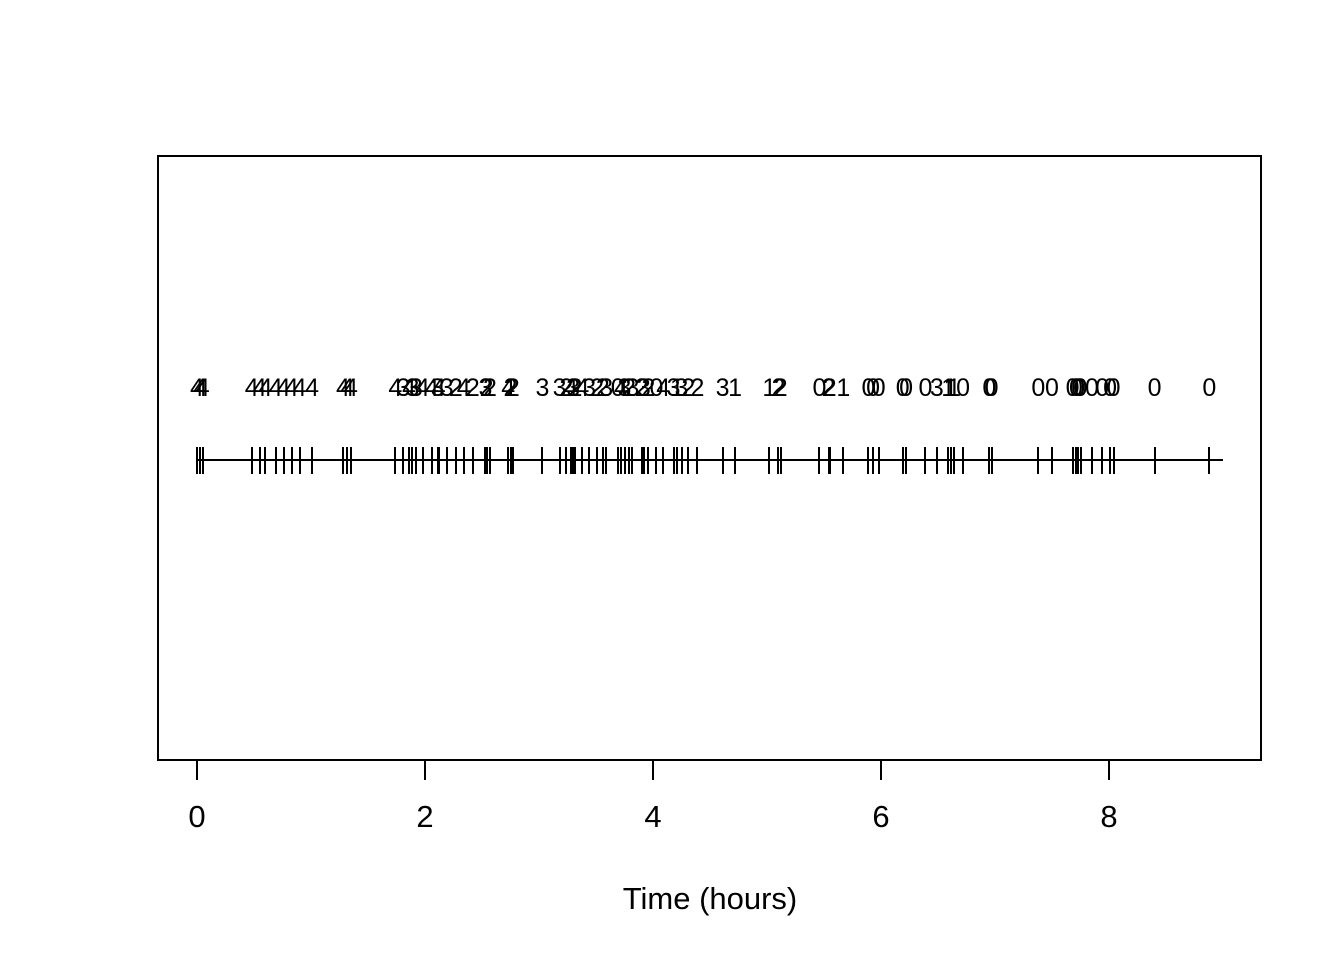 Image resolution: width=1344 pixels, height=960 pixels. Describe the element at coordinates (710, 898) in the screenshot. I see `x-axis-title: Time (hours)` at that location.